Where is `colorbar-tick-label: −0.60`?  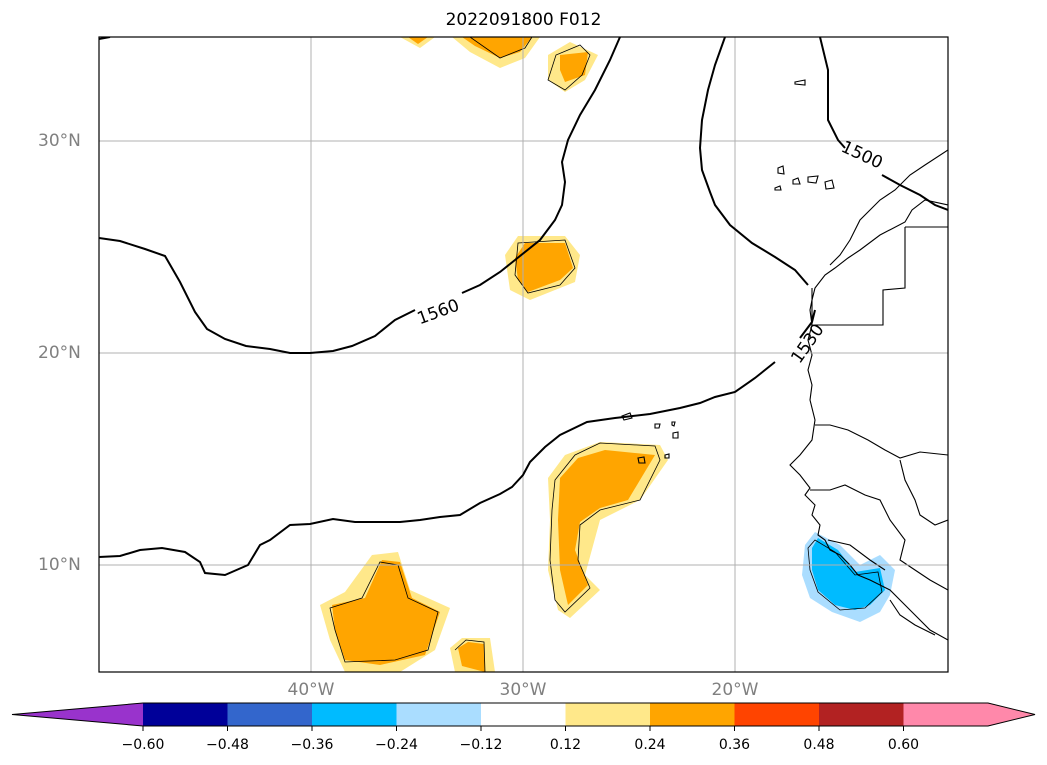
colorbar-tick-label: −0.60 is located at coordinates (143, 745).